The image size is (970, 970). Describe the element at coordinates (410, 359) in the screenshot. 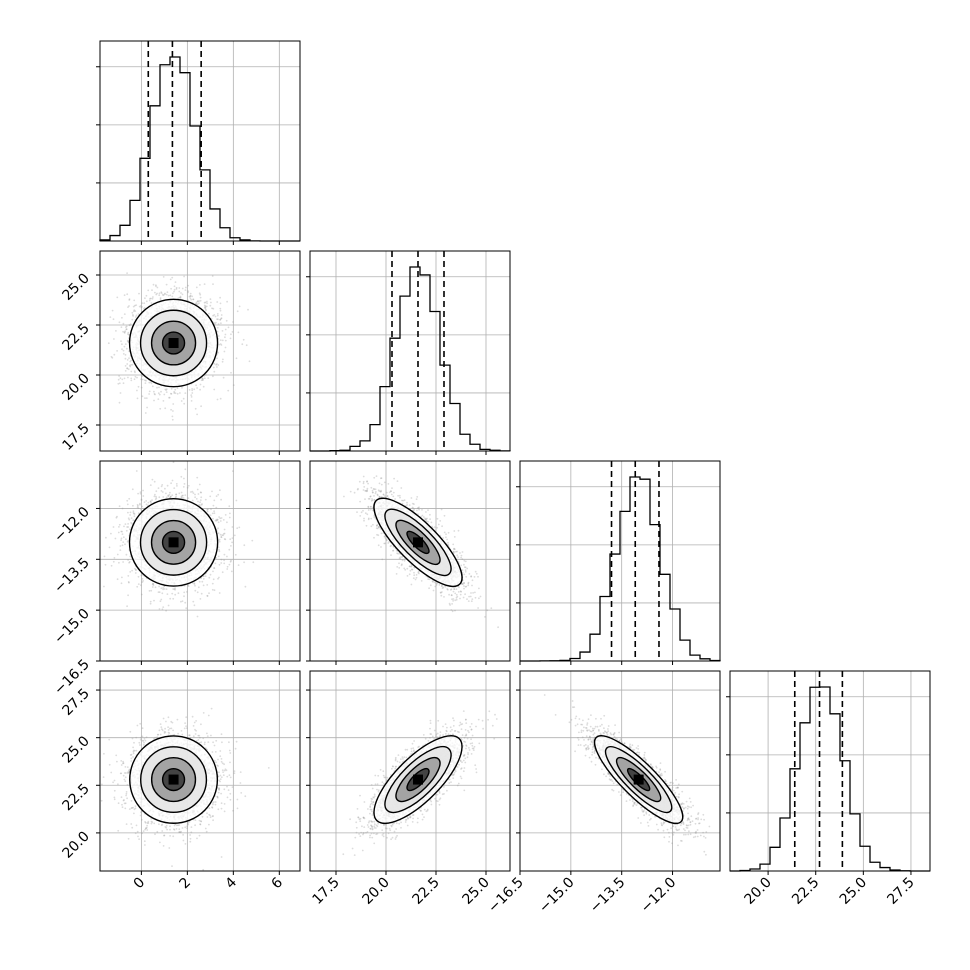

I see `histogram-line` at that location.